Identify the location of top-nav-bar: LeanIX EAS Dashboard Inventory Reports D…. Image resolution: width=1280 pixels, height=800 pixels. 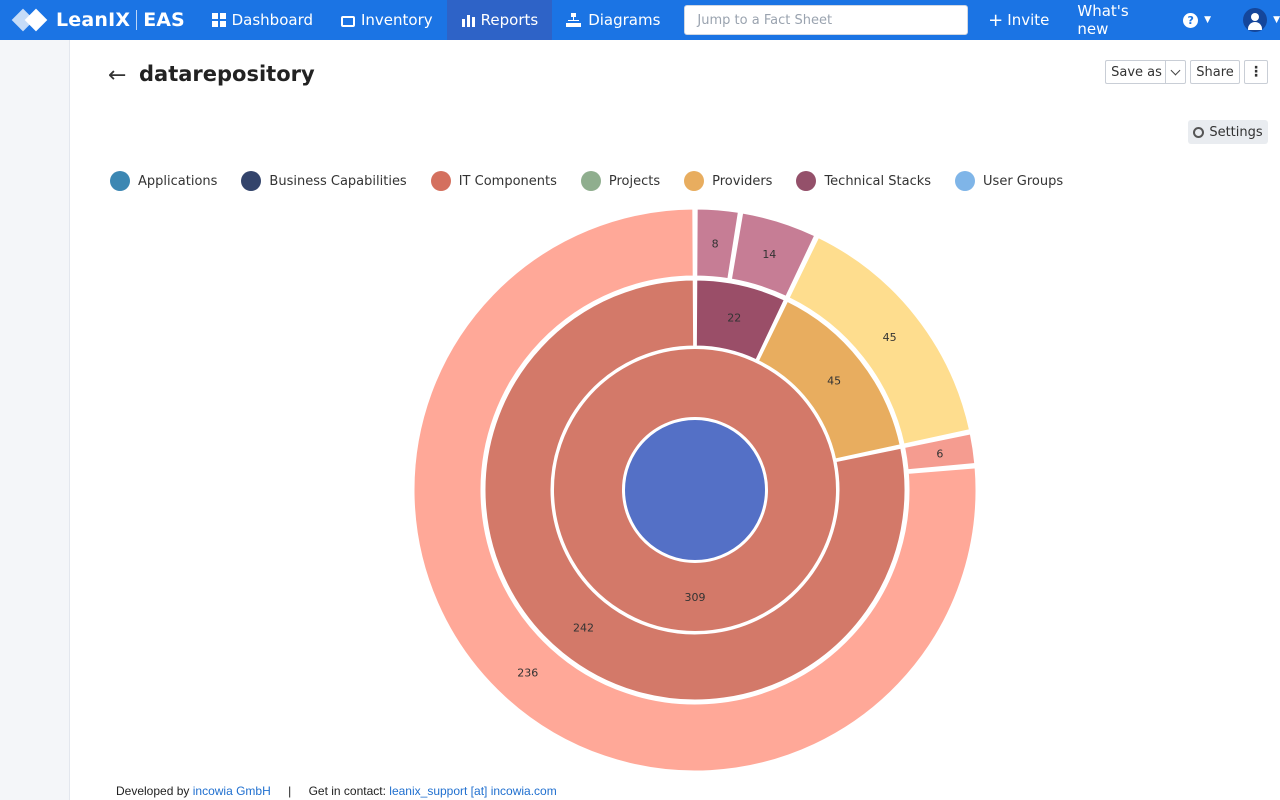
(640, 20).